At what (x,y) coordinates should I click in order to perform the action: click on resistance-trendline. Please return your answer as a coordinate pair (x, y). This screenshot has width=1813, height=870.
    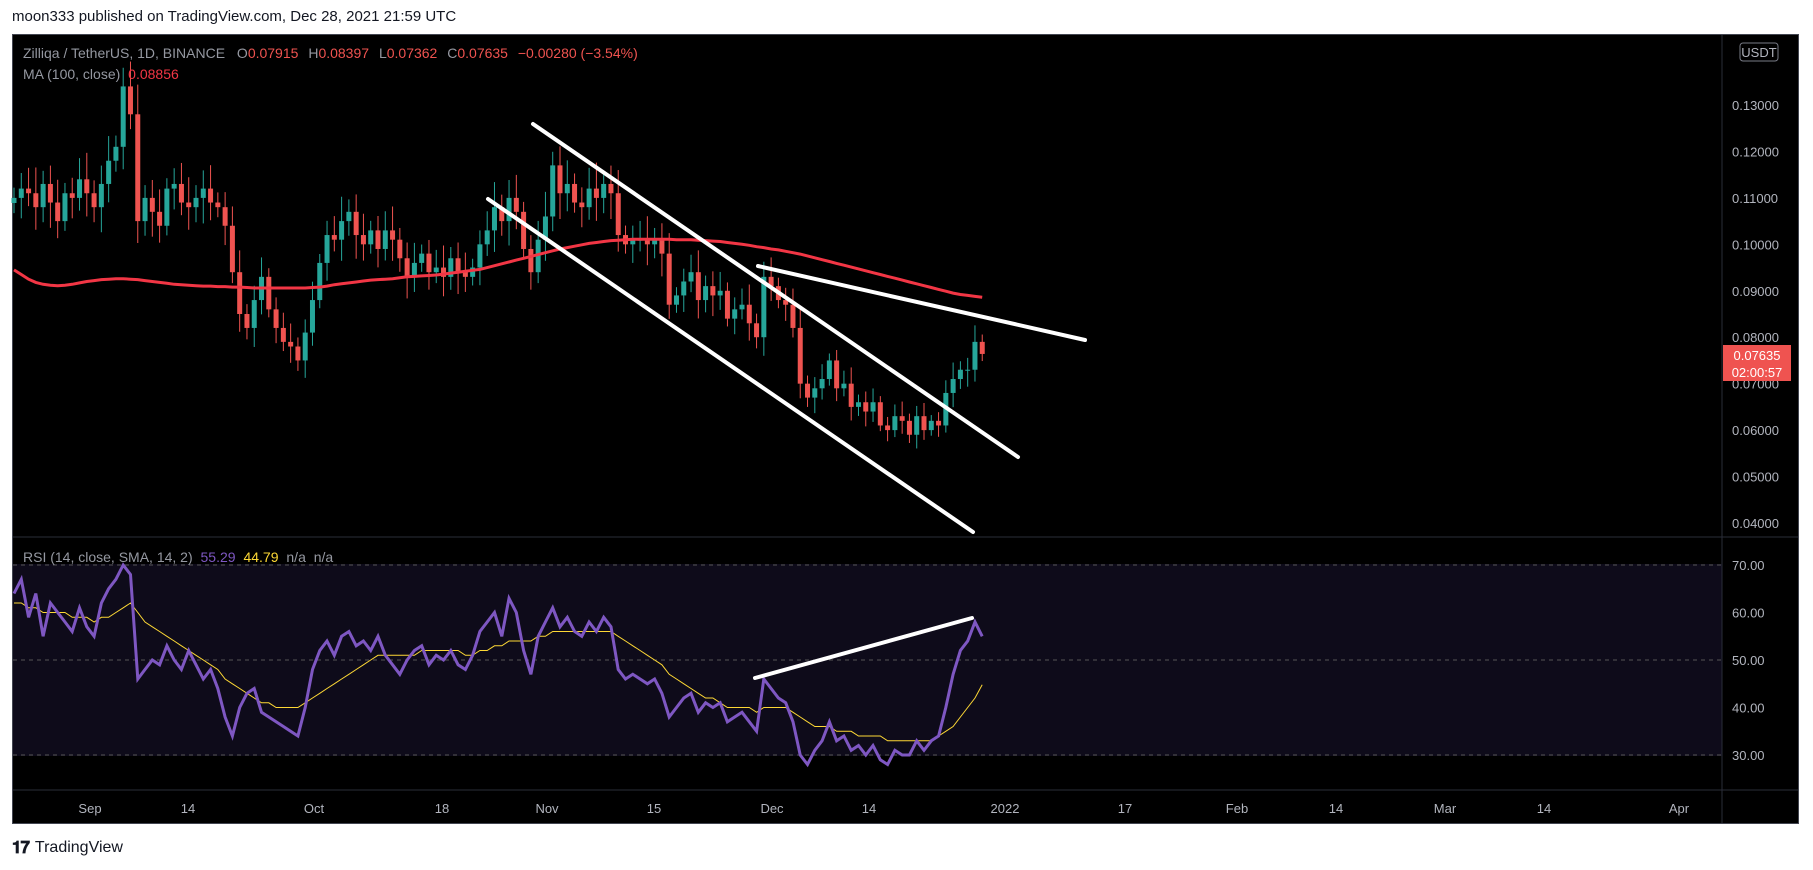
    Looking at the image, I should click on (921, 303).